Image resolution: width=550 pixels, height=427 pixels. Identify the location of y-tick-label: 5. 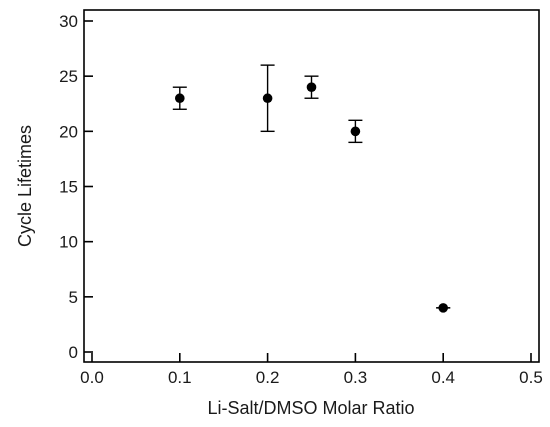
(73, 297).